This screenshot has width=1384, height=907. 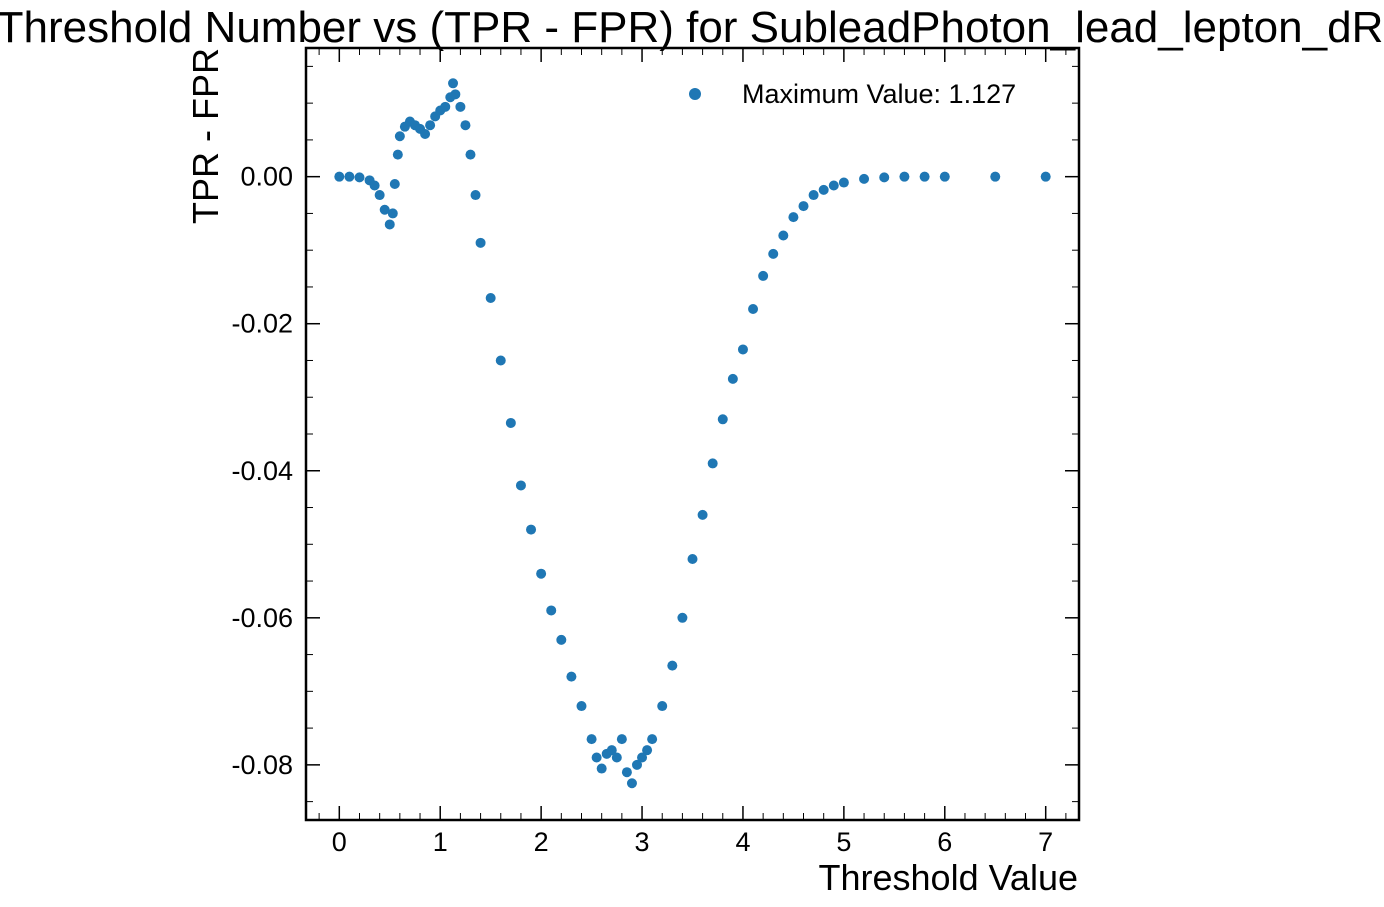 I want to click on y-tick-label: 0.00, so click(x=266, y=177).